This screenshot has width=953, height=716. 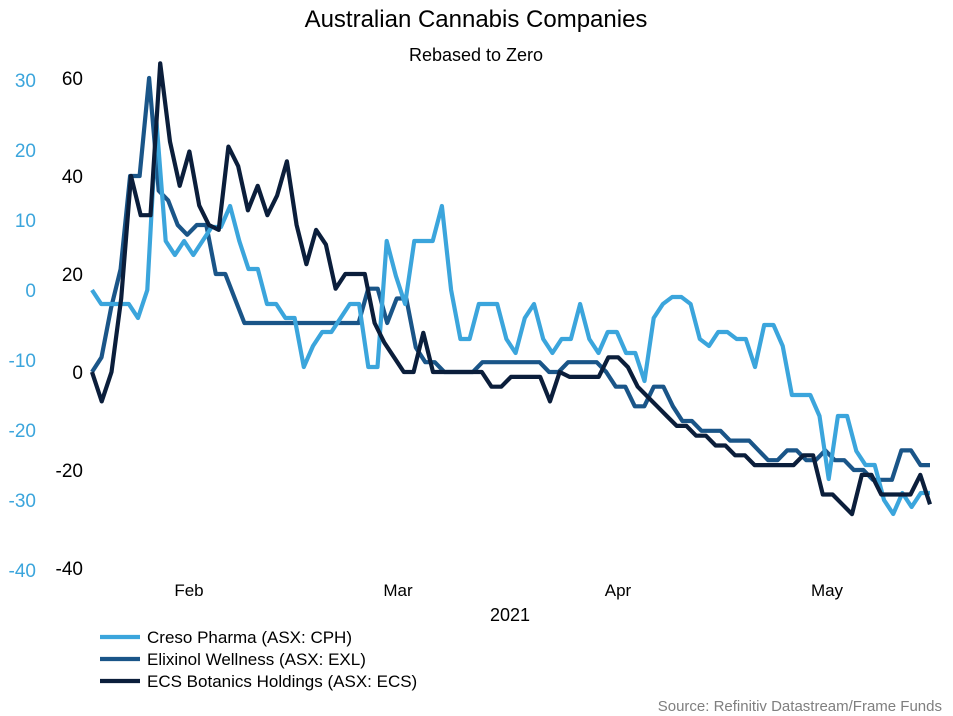 What do you see at coordinates (25, 151) in the screenshot?
I see `left-tick-label: 20` at bounding box center [25, 151].